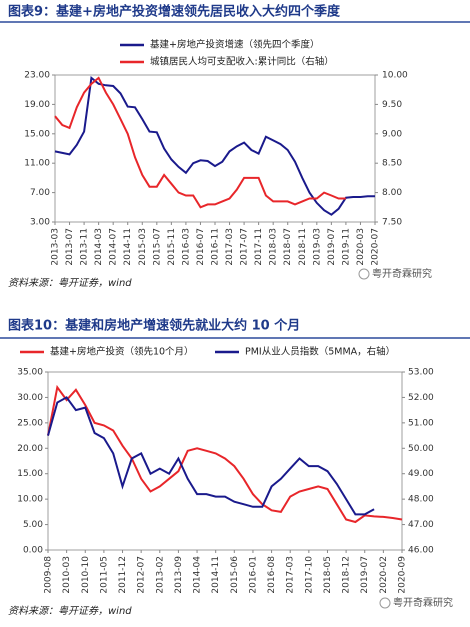  Describe the element at coordinates (49, 575) in the screenshot. I see `x-tick-label: 2009-08` at that location.